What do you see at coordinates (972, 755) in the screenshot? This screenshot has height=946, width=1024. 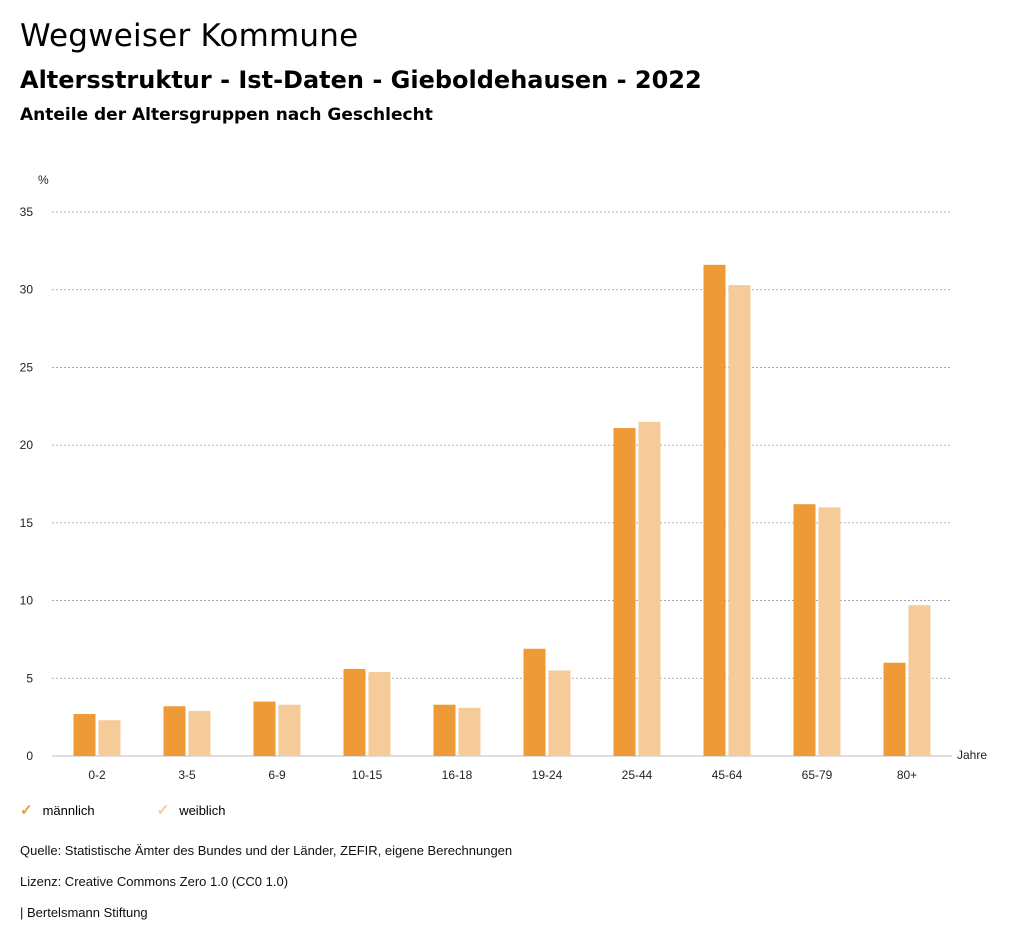 I see `x-axis-unit-label: Jahre` at bounding box center [972, 755].